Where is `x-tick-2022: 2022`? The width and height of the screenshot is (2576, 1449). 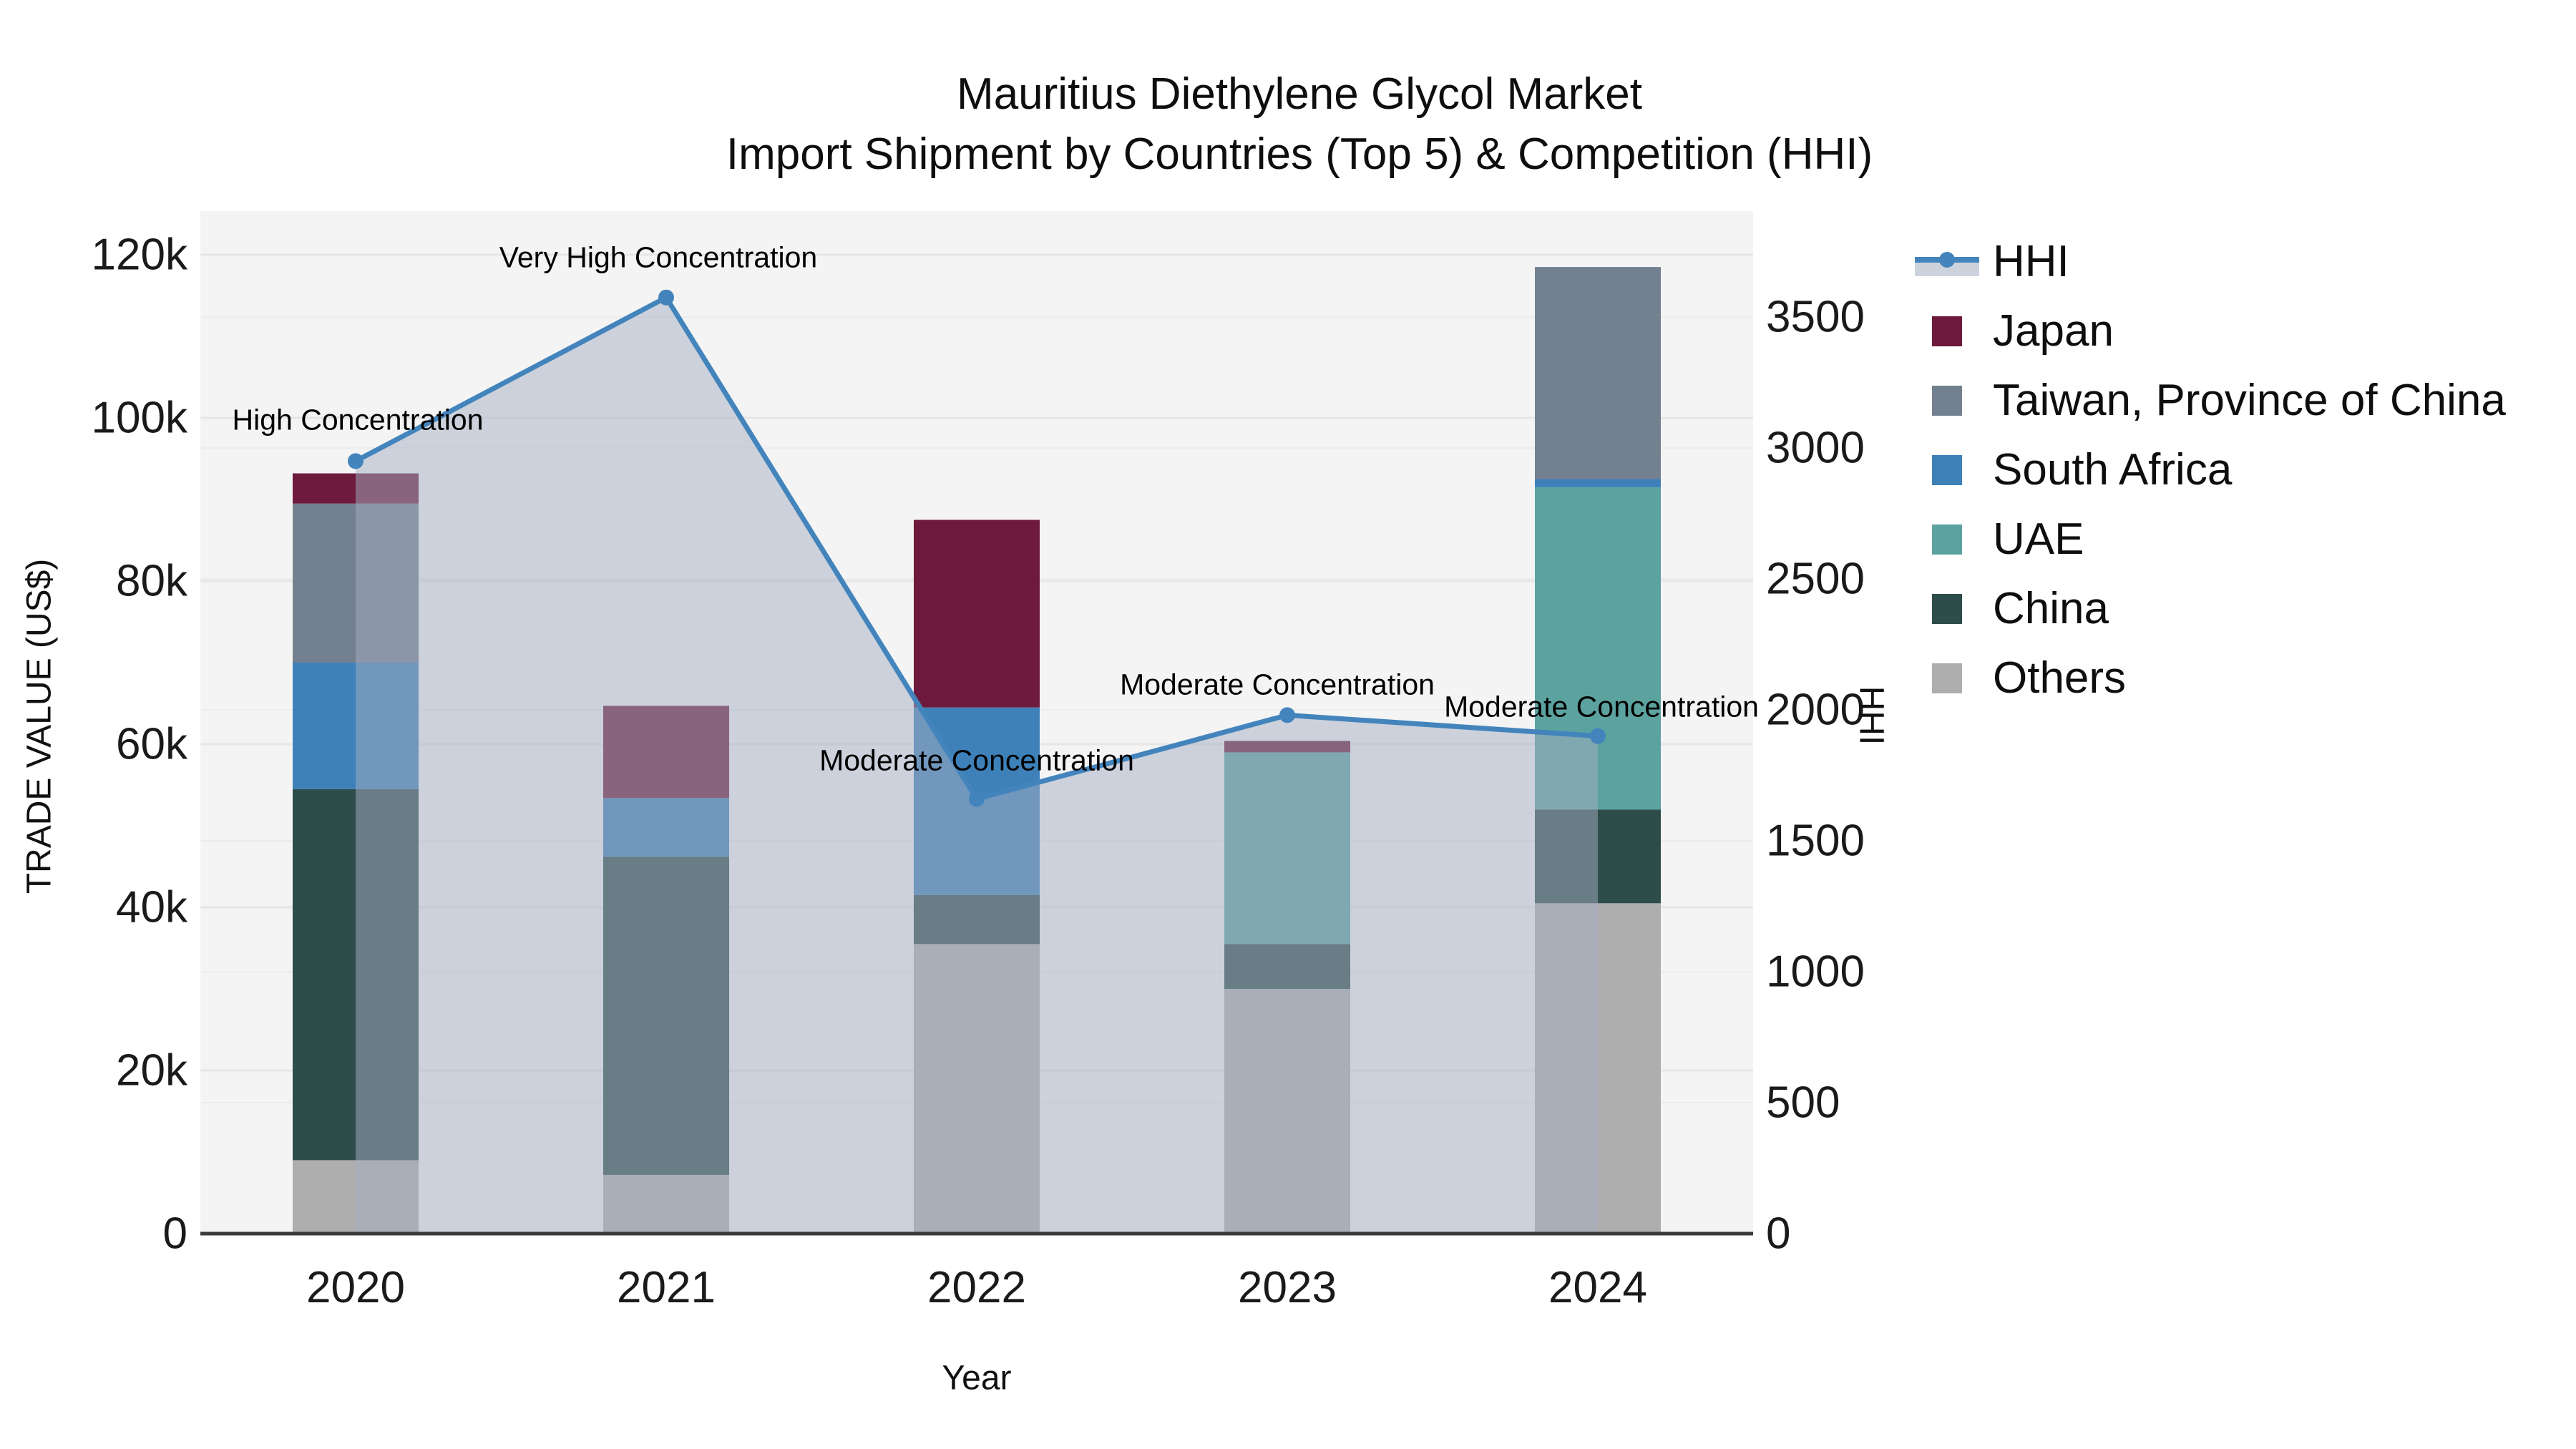
x-tick-2022: 2022 is located at coordinates (976, 1287).